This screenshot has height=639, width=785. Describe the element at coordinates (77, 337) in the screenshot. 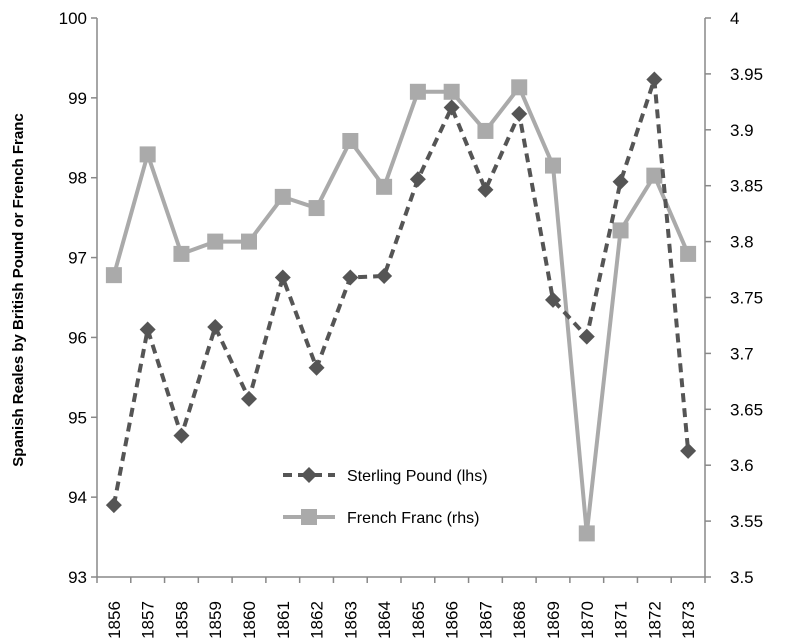

I see `left-tick-label: 96` at that location.